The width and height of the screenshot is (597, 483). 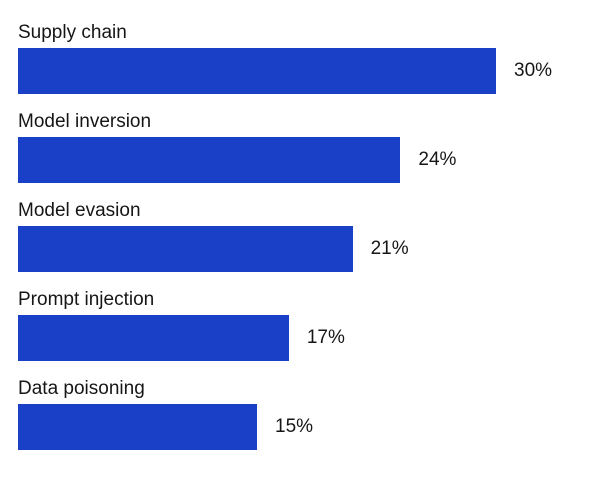 I want to click on value-label: 30%, so click(x=533, y=70).